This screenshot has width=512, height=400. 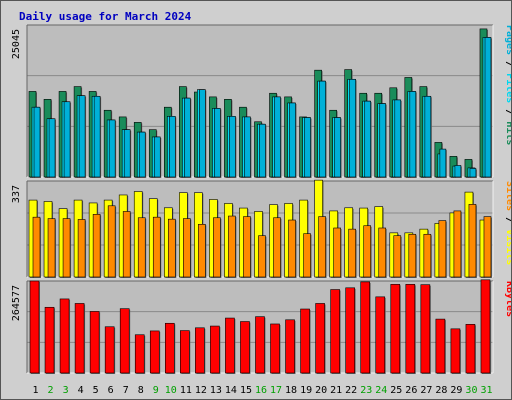 What do you see at coordinates (396, 390) in the screenshot?
I see `x-tick-label-day: 25` at bounding box center [396, 390].